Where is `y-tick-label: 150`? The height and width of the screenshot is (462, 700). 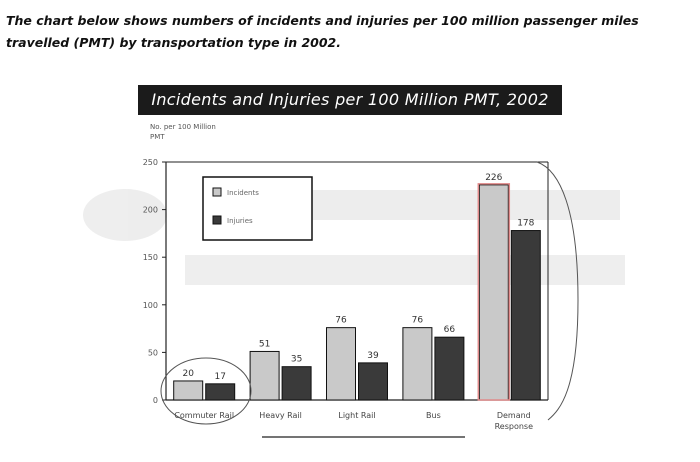
y-tick-label: 150 is located at coordinates (150, 257).